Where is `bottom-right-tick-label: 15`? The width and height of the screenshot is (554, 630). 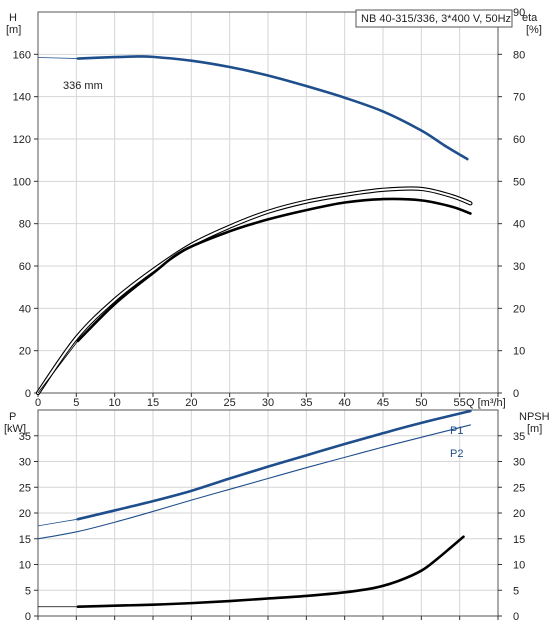 bottom-right-tick-label: 15 is located at coordinates (519, 540).